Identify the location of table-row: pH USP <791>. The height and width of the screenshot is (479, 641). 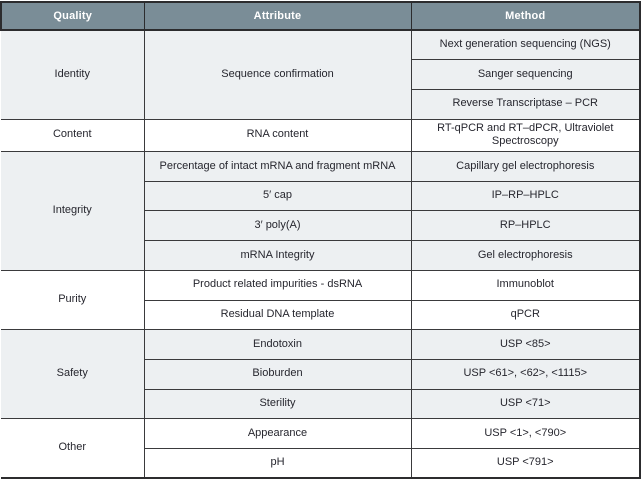
(321, 463).